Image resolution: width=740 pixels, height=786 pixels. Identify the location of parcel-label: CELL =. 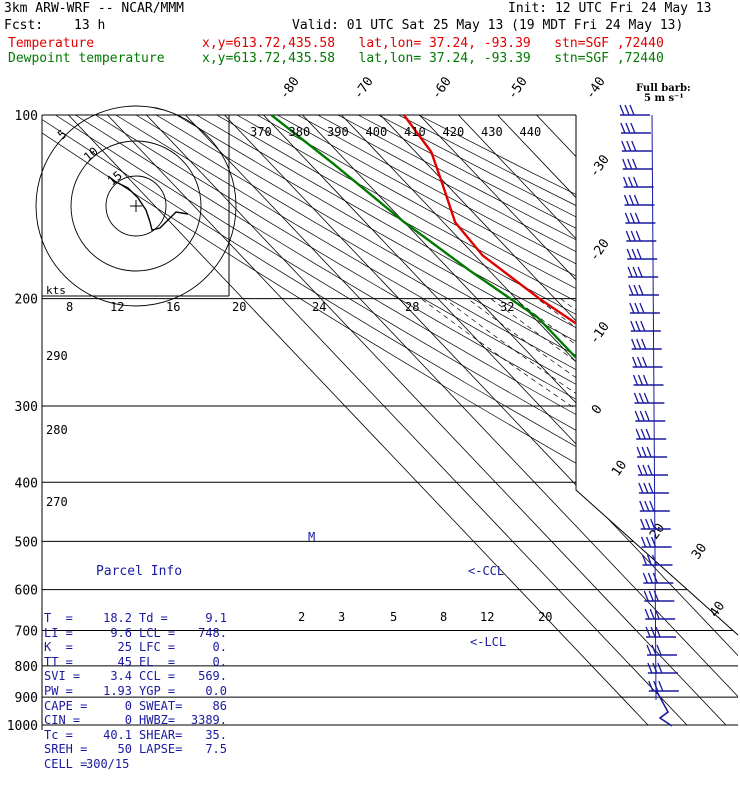
(65, 764).